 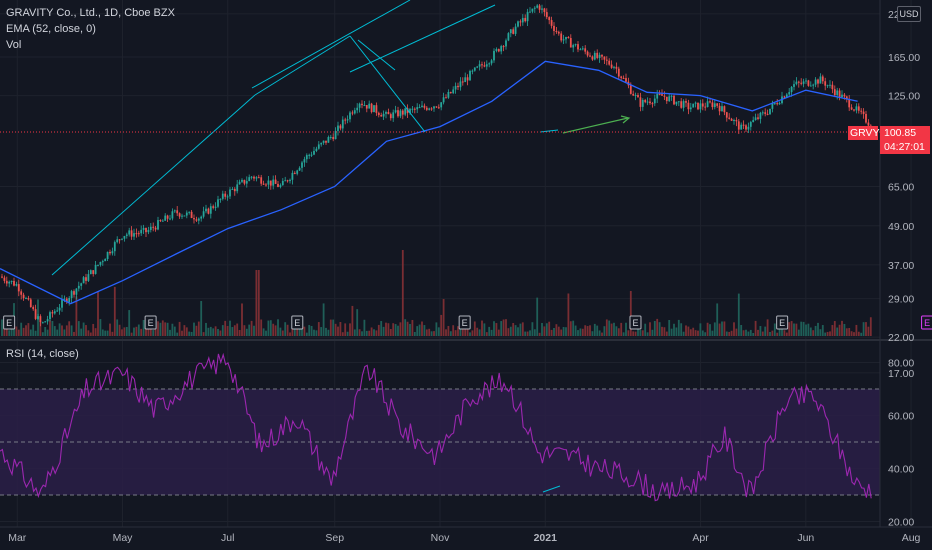 I want to click on channel-top-line, so click(x=422, y=38).